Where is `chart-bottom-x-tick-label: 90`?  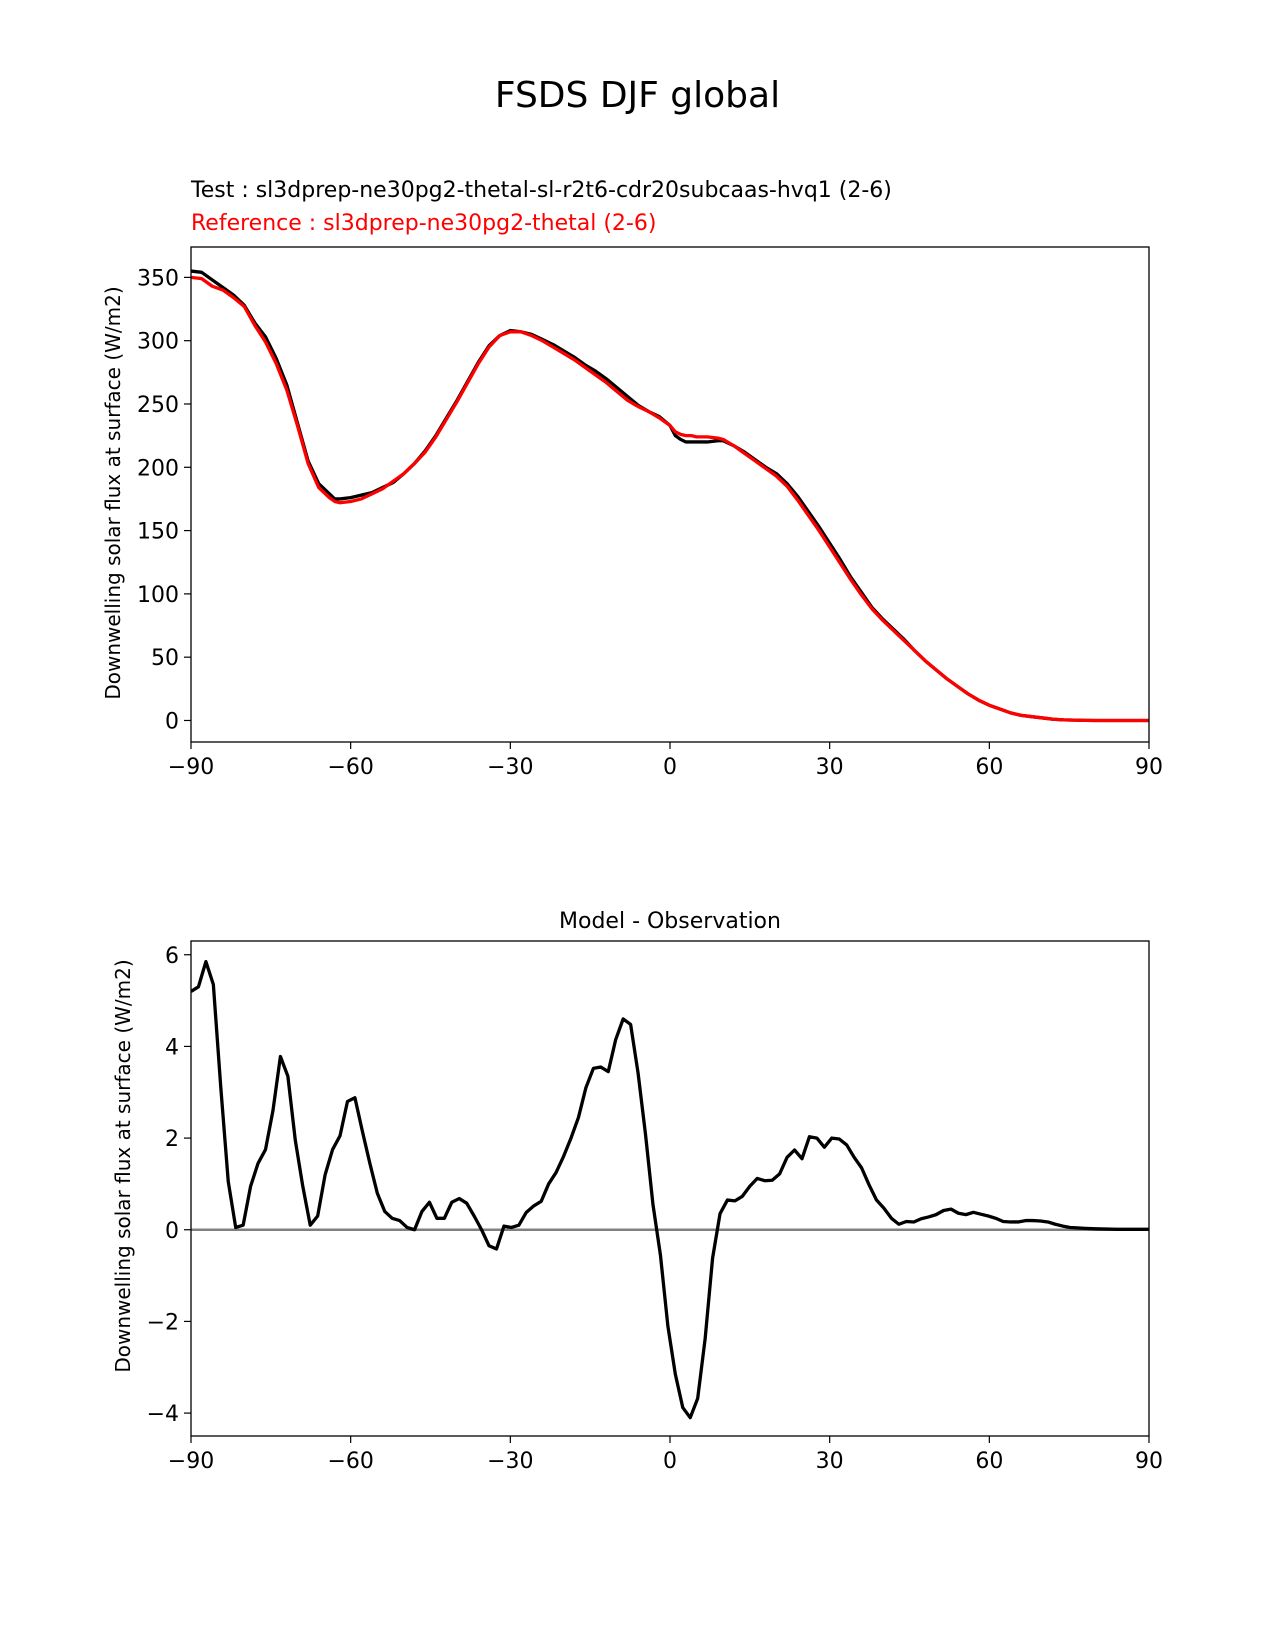 chart-bottom-x-tick-label: 90 is located at coordinates (1149, 1461).